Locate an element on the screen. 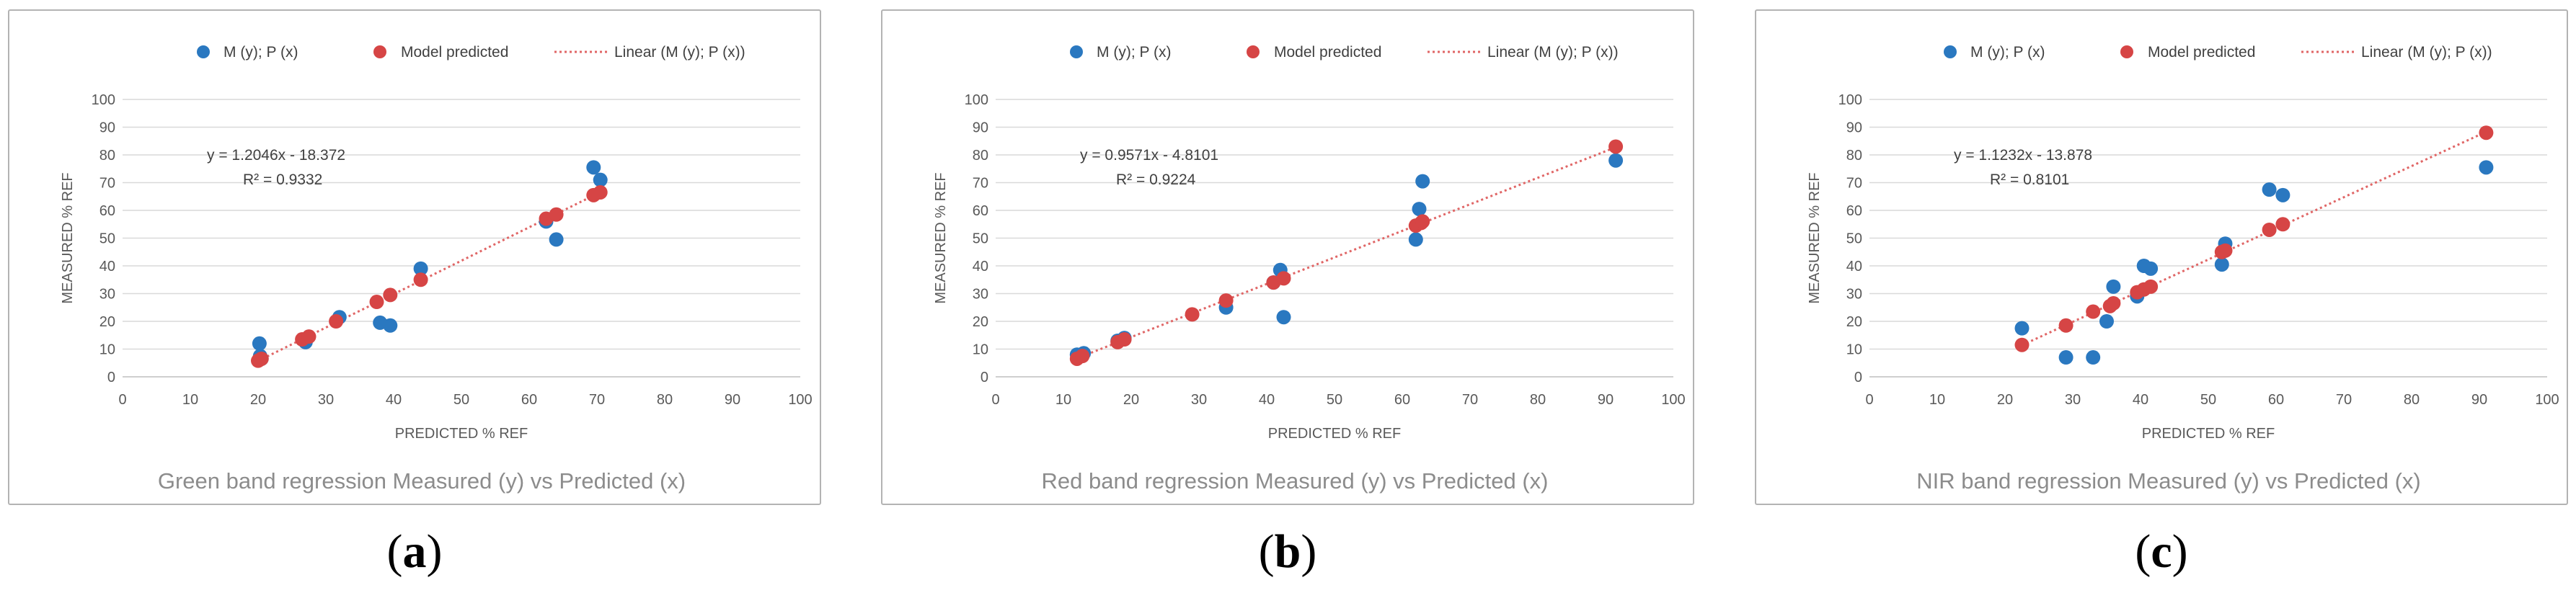  y-tick-label: 100 is located at coordinates (1850, 100).